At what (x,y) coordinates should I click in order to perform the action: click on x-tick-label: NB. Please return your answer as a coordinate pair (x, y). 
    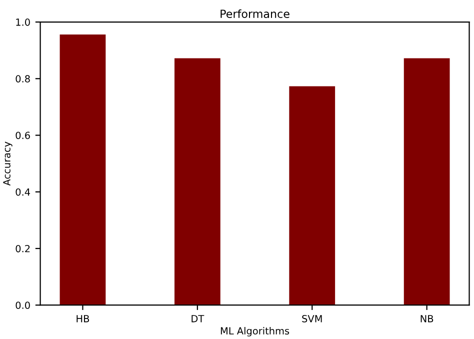
    Looking at the image, I should click on (427, 318).